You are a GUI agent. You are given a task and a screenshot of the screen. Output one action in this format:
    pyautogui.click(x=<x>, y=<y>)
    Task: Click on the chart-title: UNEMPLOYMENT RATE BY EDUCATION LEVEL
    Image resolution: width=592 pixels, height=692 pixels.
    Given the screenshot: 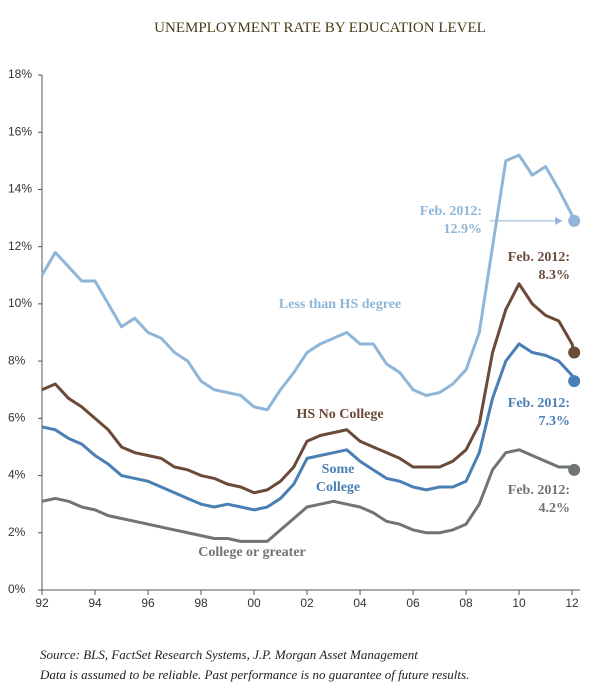 What is the action you would take?
    pyautogui.click(x=320, y=28)
    